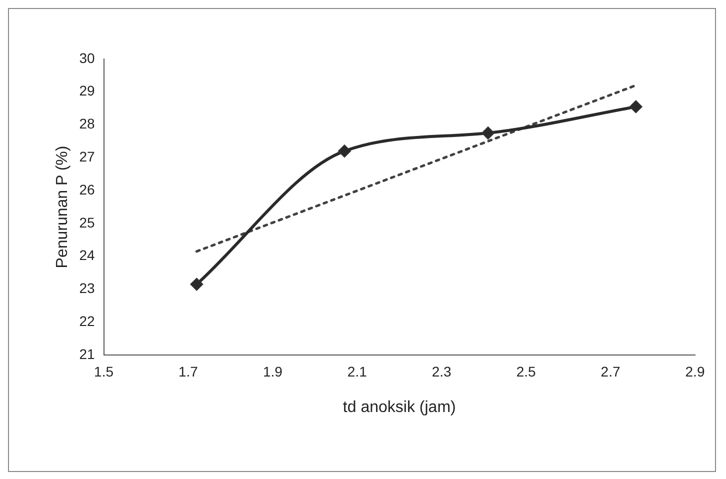 The width and height of the screenshot is (726, 479). Describe the element at coordinates (610, 371) in the screenshot. I see `x-tick-label: 2.7` at that location.